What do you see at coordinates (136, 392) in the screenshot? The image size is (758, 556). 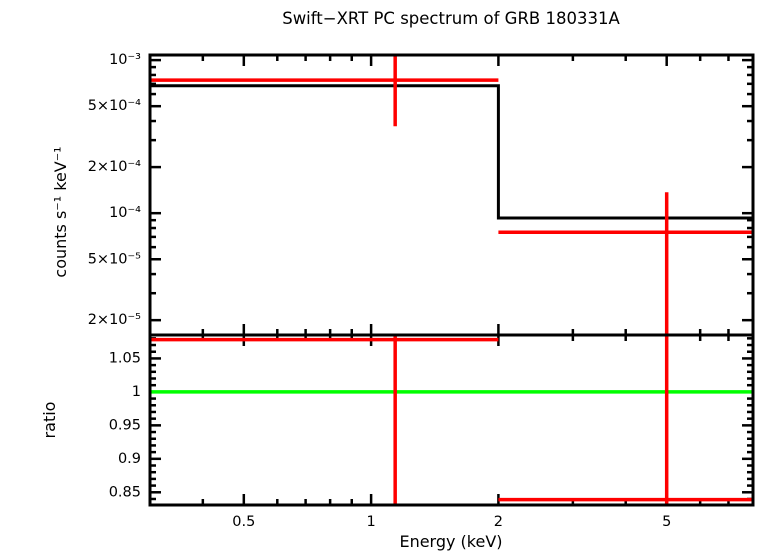 I see `y-tick-label: 1` at bounding box center [136, 392].